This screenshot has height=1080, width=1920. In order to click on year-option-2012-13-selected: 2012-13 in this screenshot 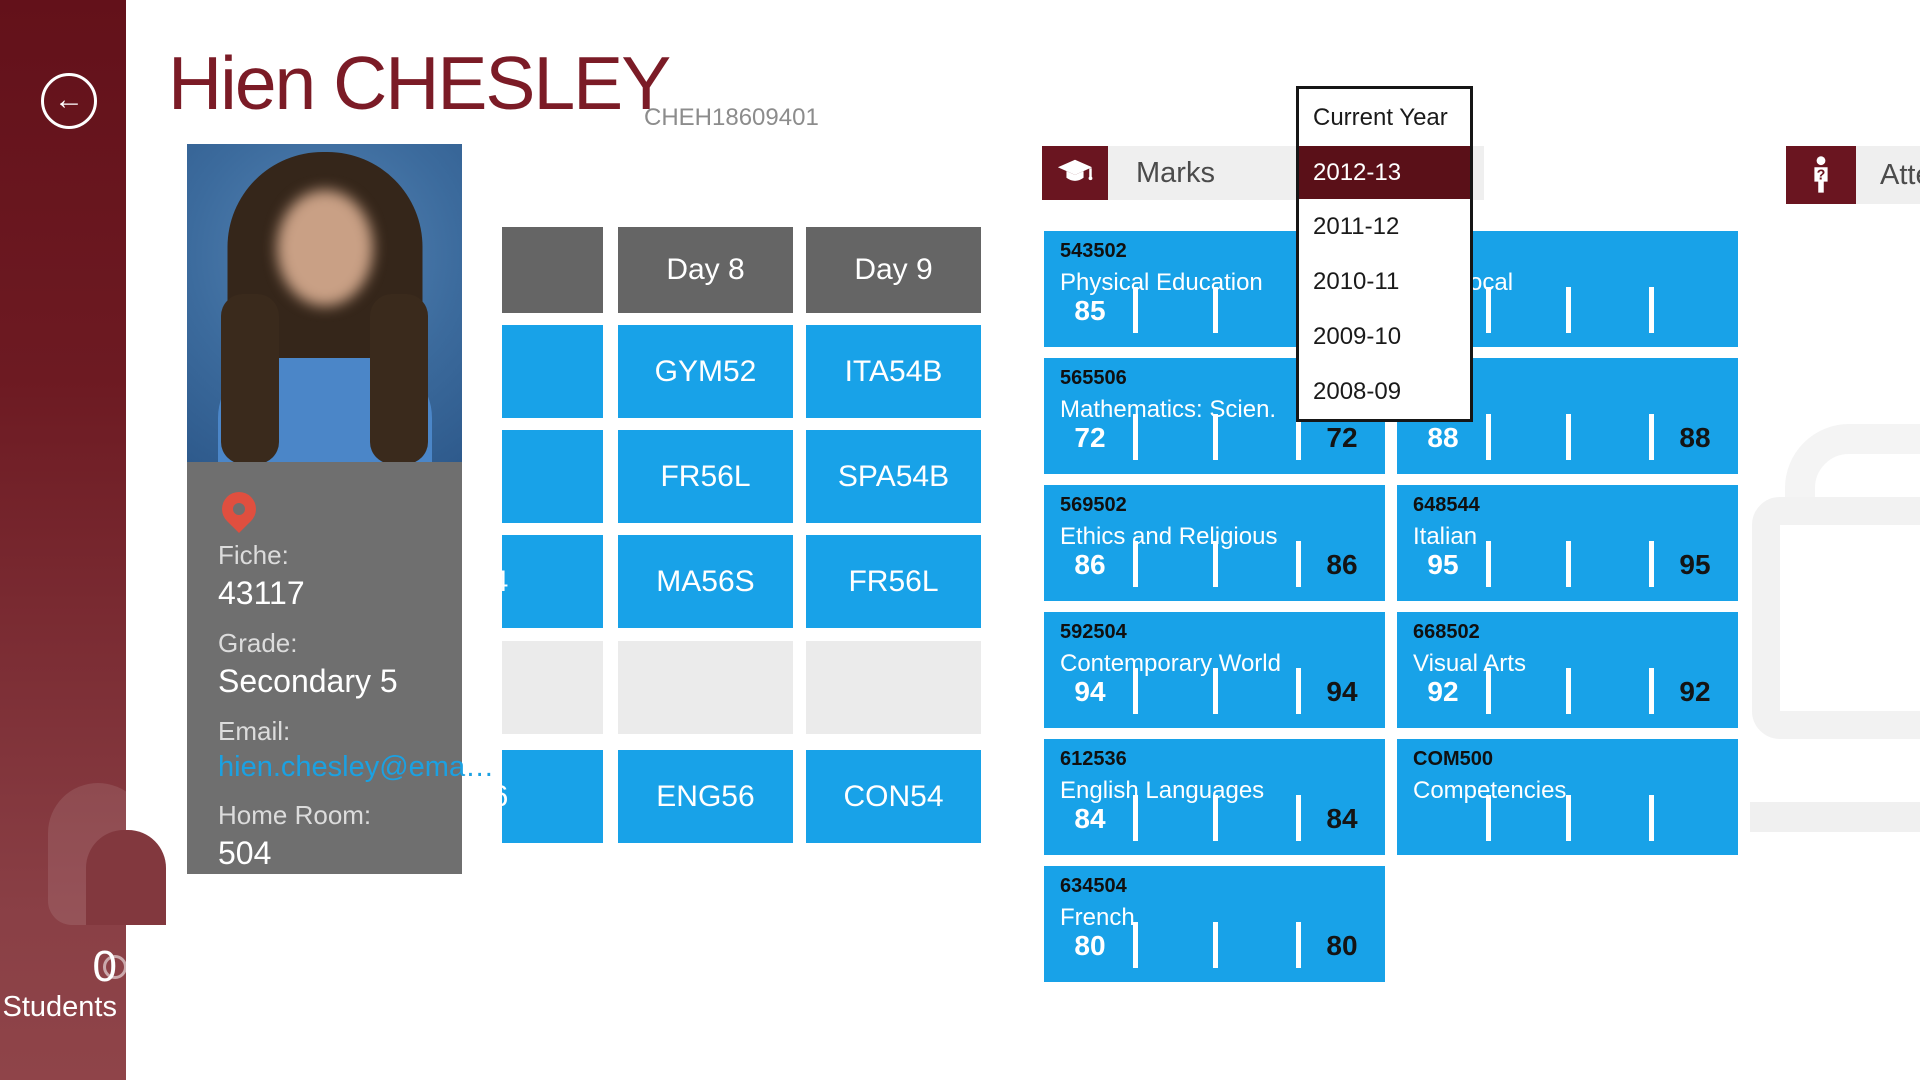, I will do `click(1384, 172)`.